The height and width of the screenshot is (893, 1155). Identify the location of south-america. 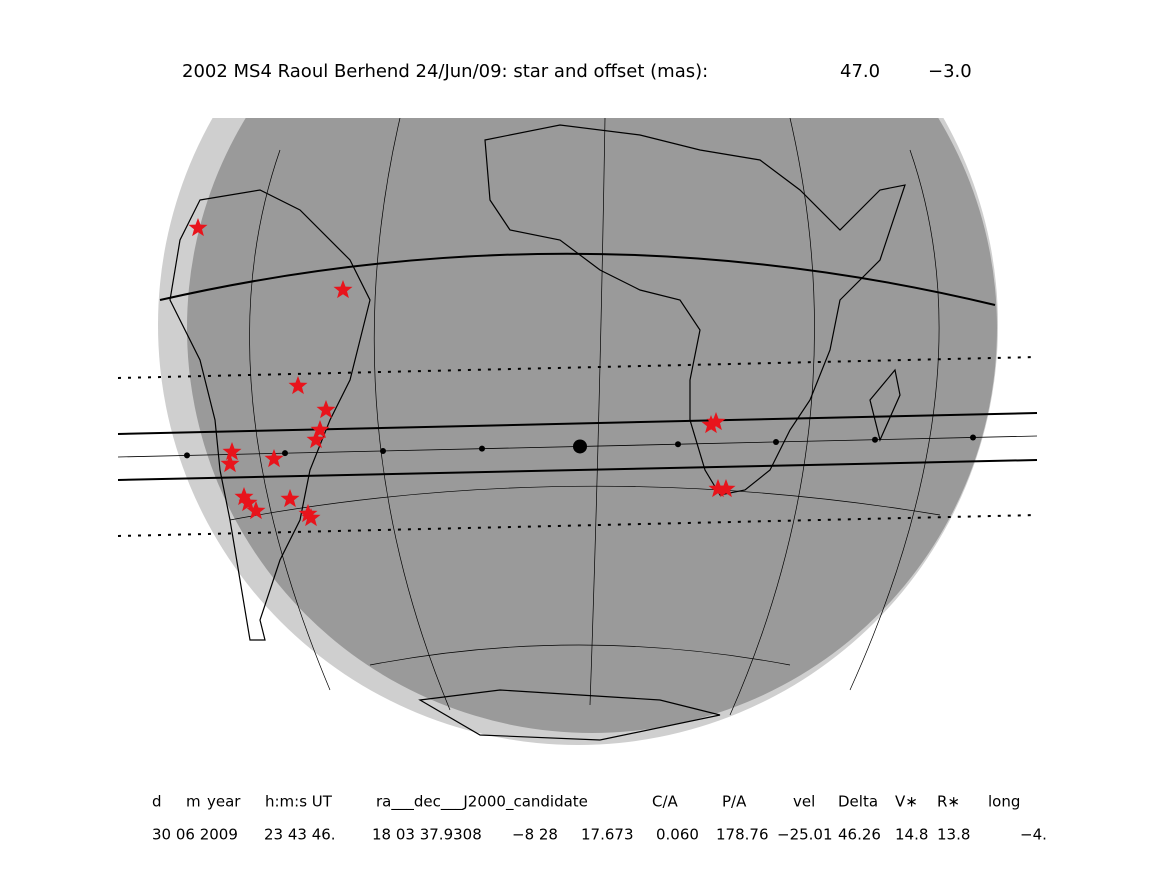
(270, 415).